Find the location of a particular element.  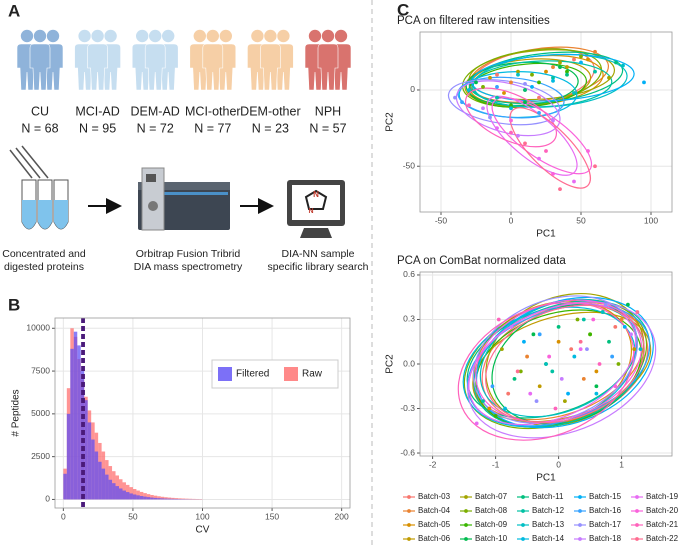

legend-label: Batch-03 is located at coordinates (434, 496).